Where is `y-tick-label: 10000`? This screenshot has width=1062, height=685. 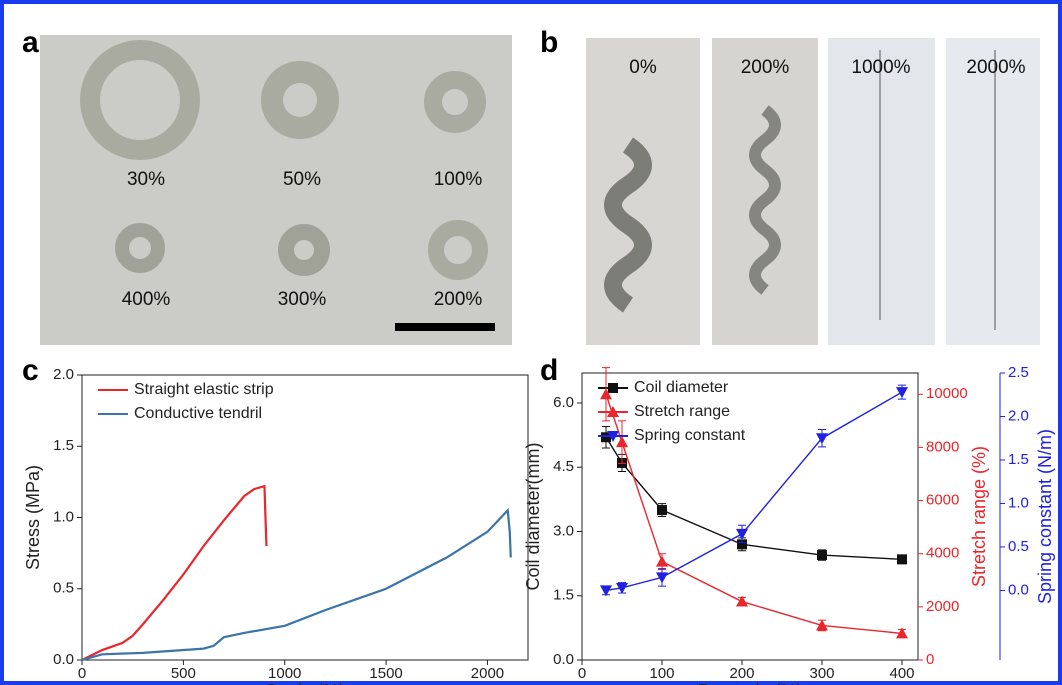 y-tick-label: 10000 is located at coordinates (947, 393).